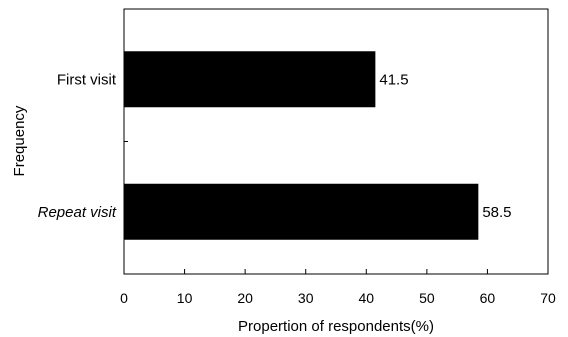 The width and height of the screenshot is (568, 337). I want to click on x-axis-title: Propertion of respondents(%), so click(336, 326).